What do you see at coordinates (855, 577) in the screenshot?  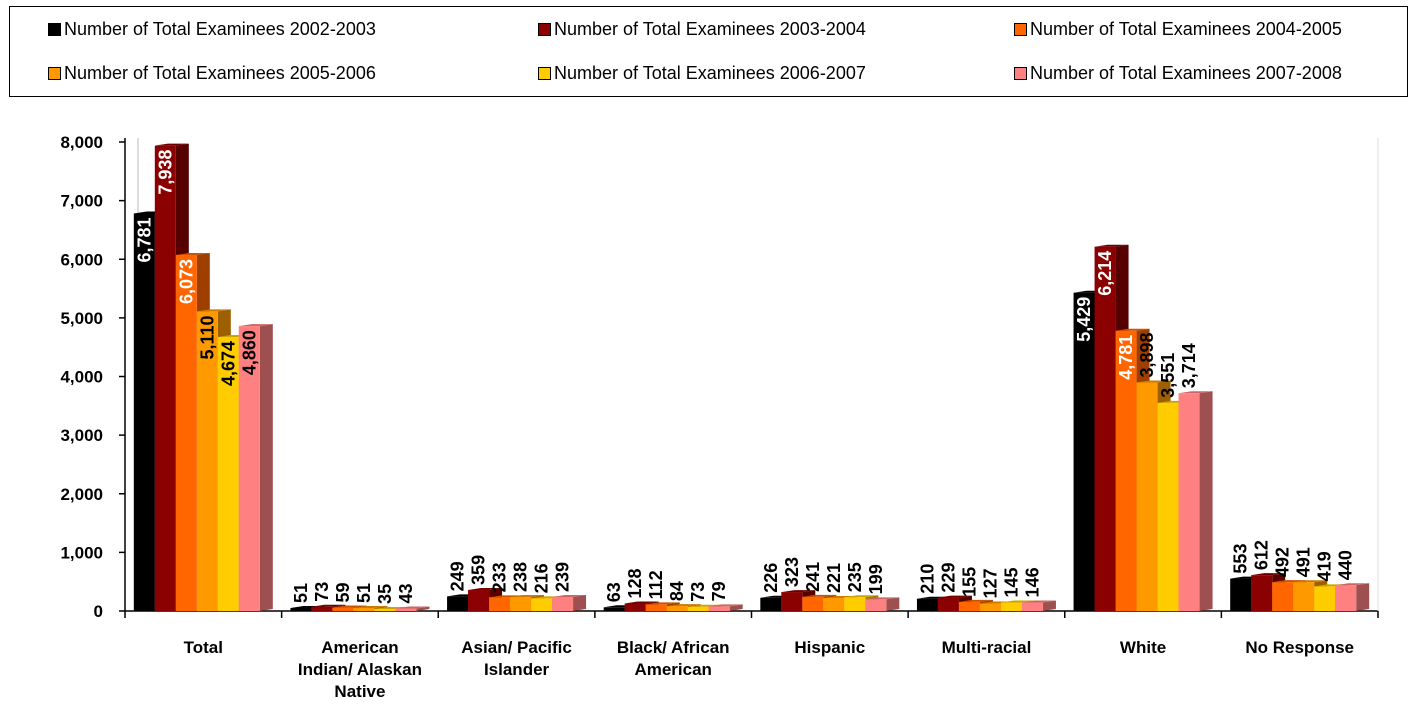 I see `data-label: 235` at bounding box center [855, 577].